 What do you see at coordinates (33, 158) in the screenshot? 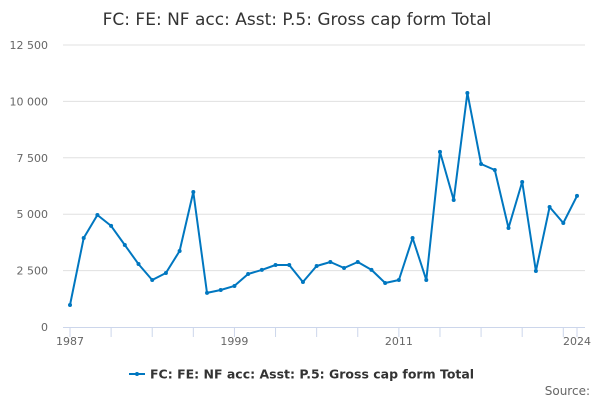
I see `y-tick-label: 7 500` at bounding box center [33, 158].